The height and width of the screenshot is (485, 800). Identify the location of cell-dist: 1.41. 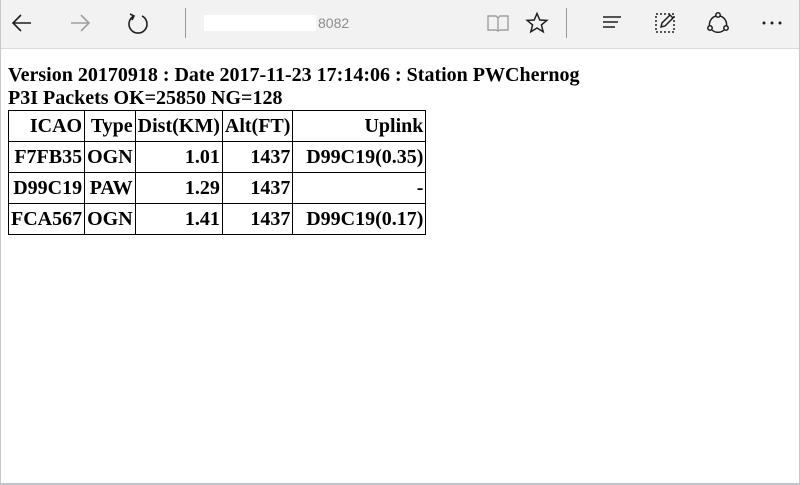
(178, 219).